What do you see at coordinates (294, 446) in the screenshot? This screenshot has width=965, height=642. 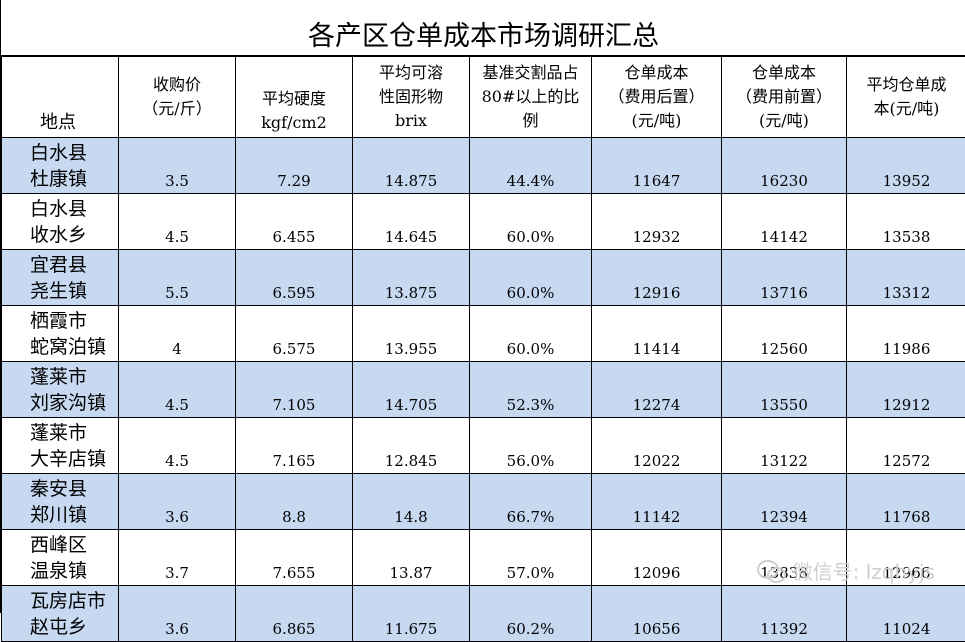 I see `hardness-cell: 7.165` at bounding box center [294, 446].